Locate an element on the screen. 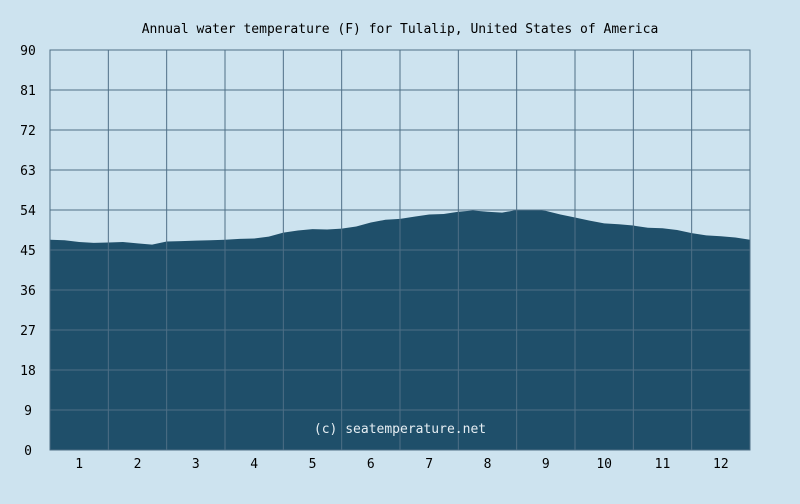  watermark: (c) seatemperature.net is located at coordinates (400, 429).